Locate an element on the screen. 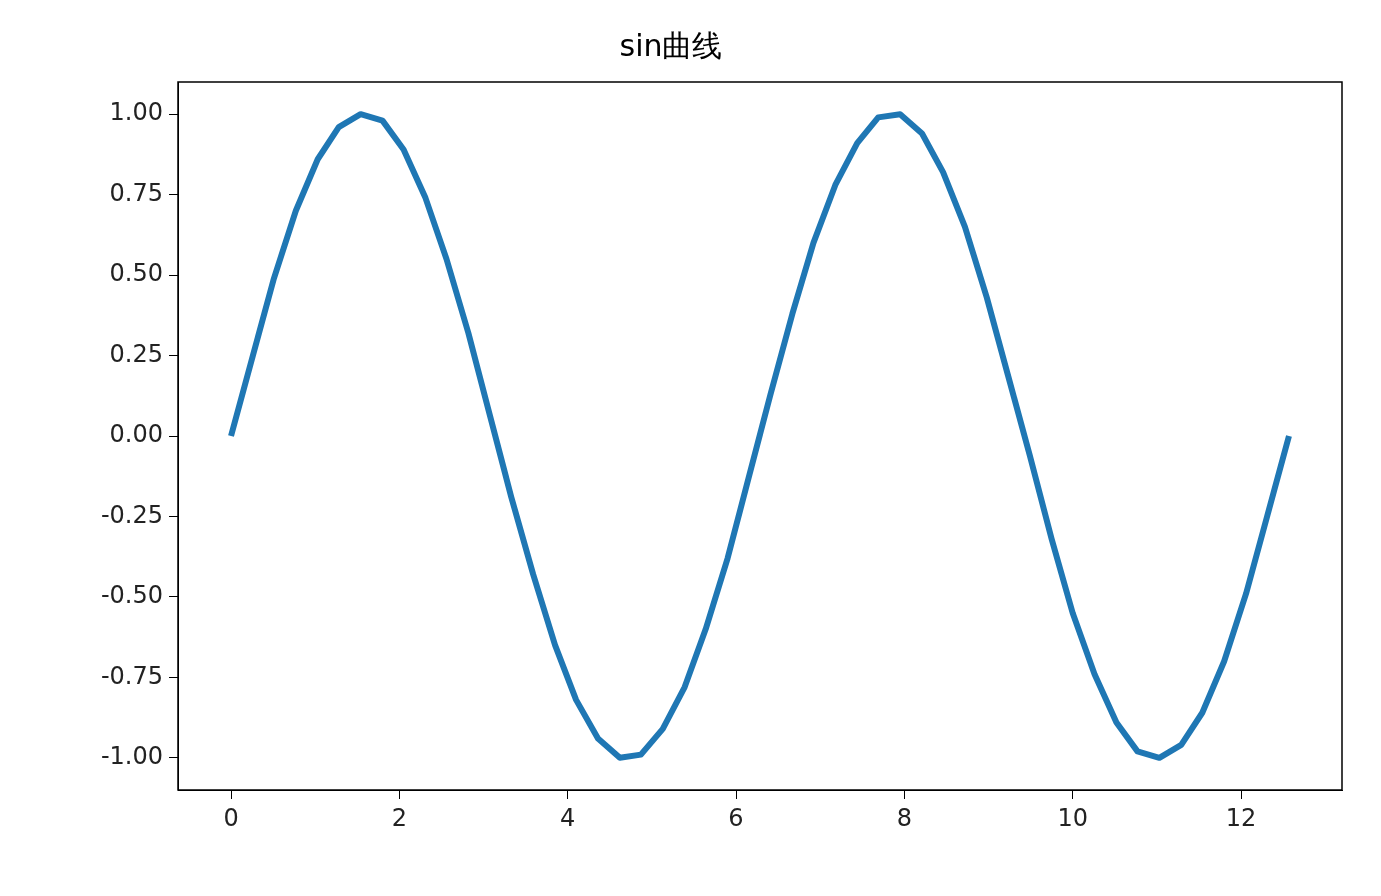  y-tick-label: 0.75 is located at coordinates (136, 192).